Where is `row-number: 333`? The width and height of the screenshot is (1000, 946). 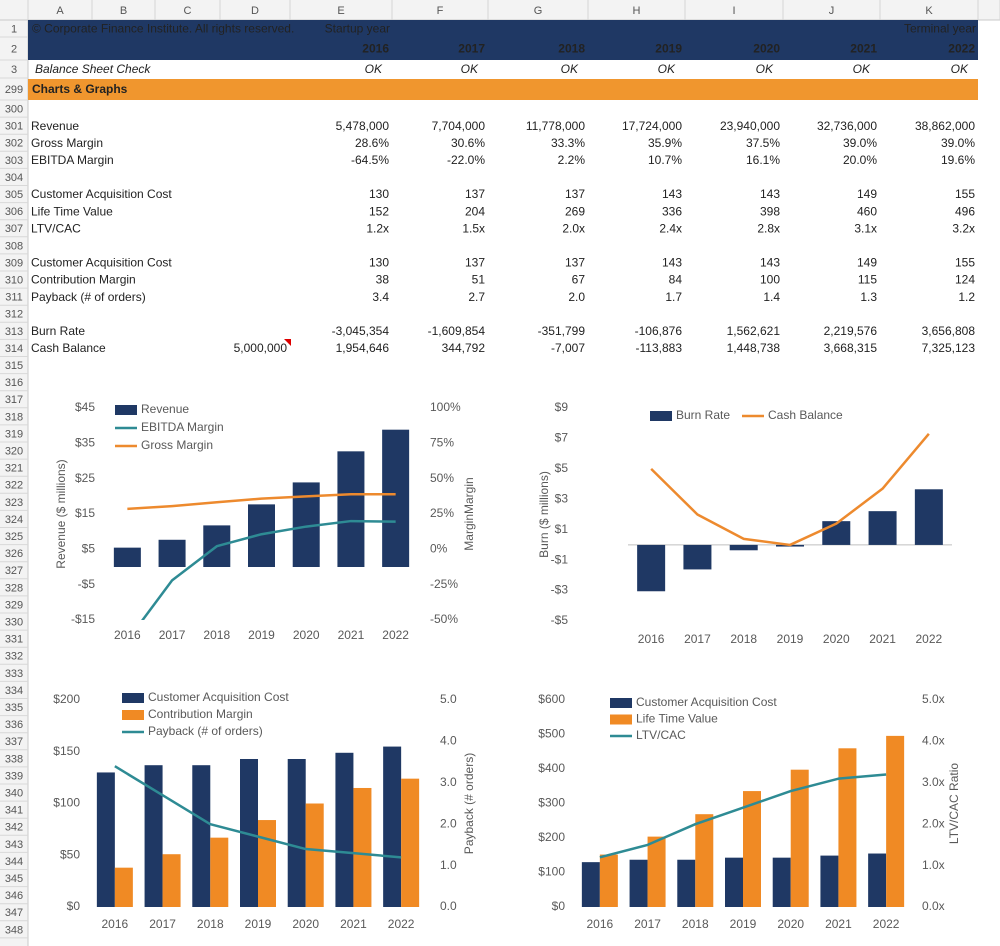 row-number: 333 is located at coordinates (14, 674).